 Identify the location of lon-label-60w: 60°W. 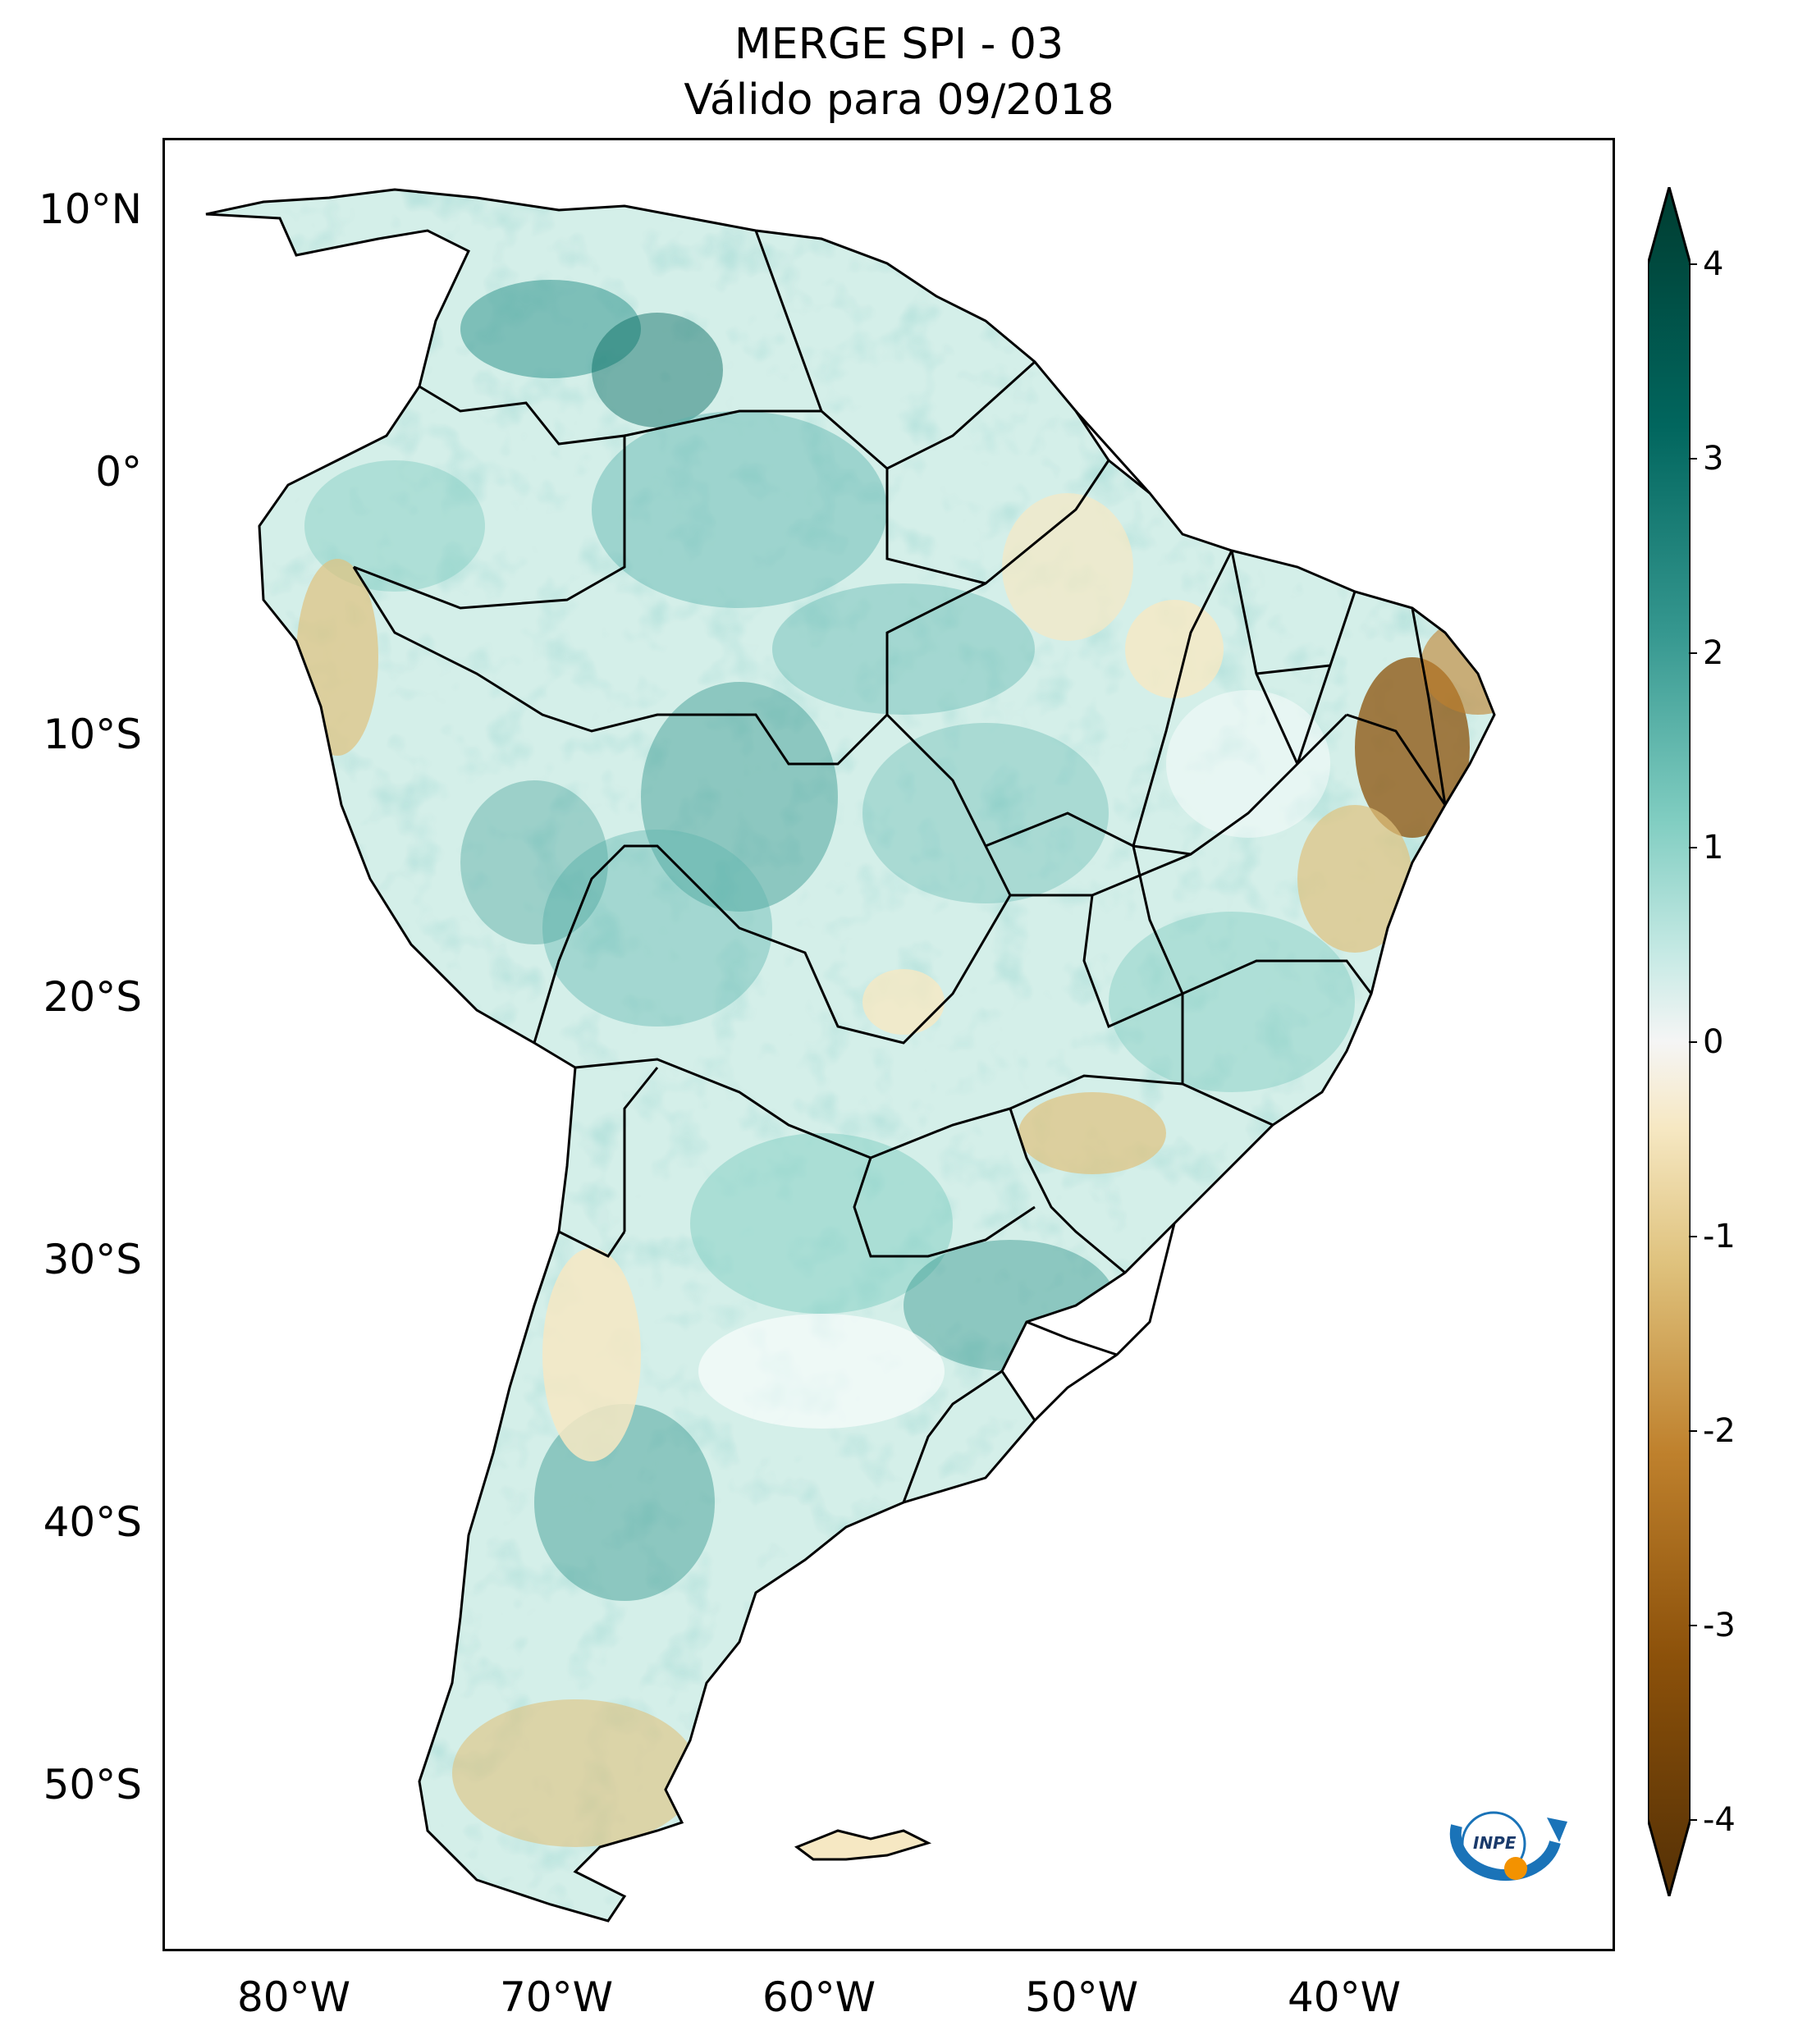
(819, 1997).